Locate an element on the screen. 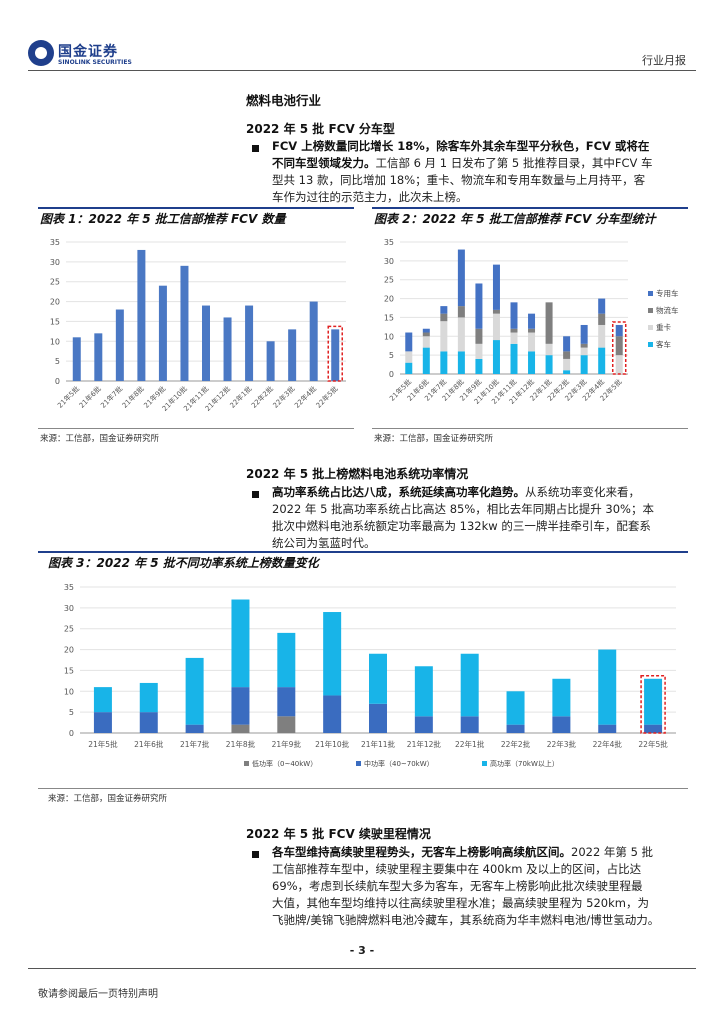  legend-label: 重卡 is located at coordinates (663, 327).